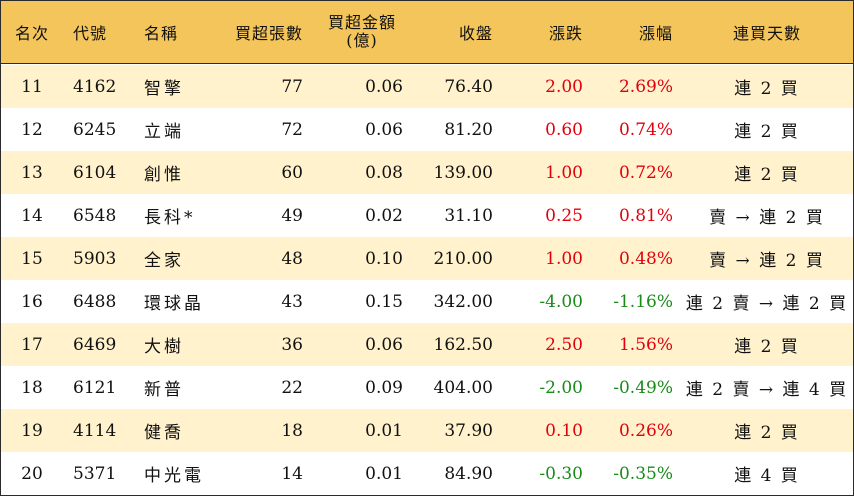 This screenshot has width=854, height=496. Describe the element at coordinates (95, 301) in the screenshot. I see `code-cell: 6488` at that location.